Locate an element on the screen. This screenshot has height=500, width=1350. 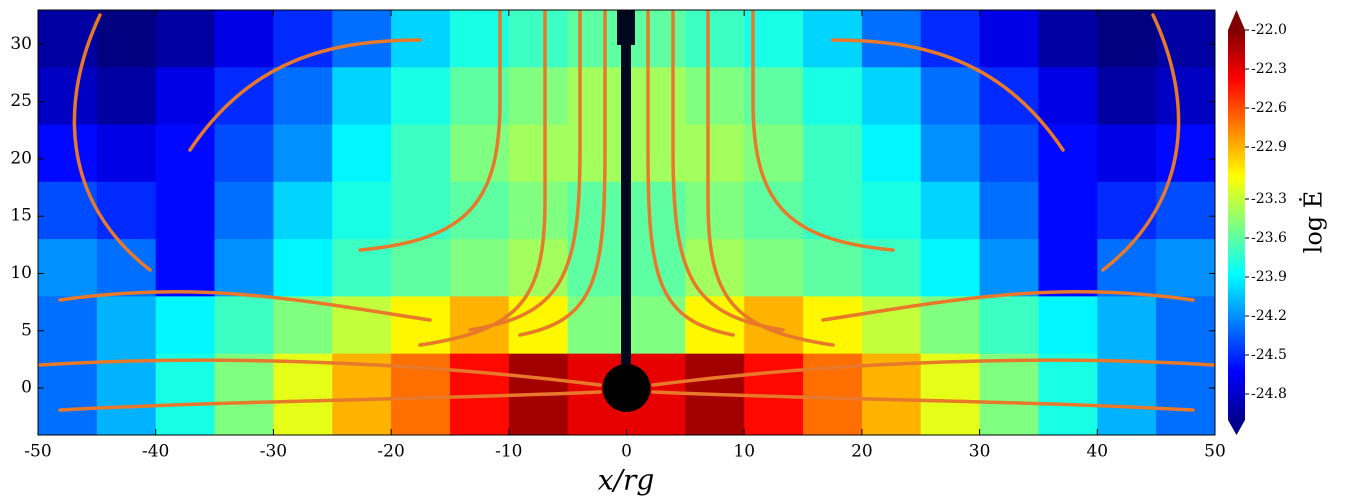
colorbar-tick-label: -22.6 is located at coordinates (1269, 108).